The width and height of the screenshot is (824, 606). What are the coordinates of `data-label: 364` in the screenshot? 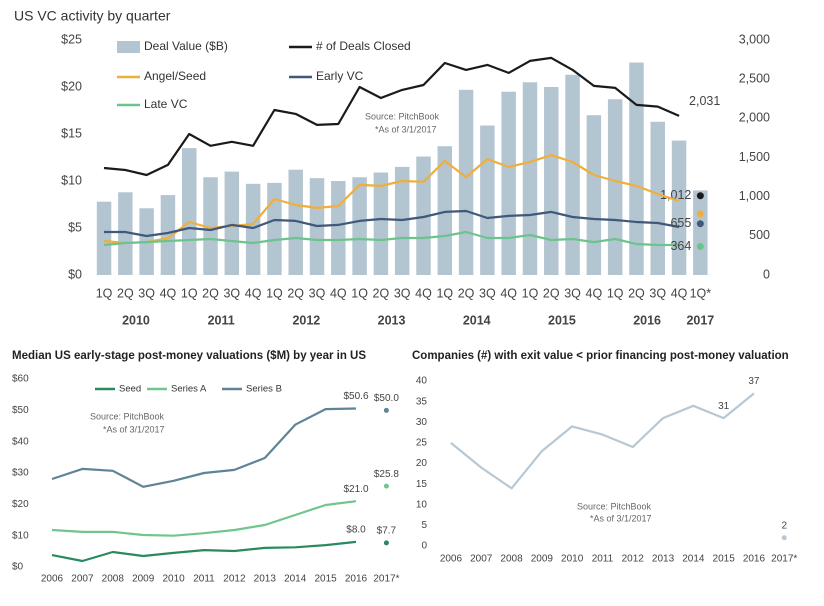 It's located at (680, 246).